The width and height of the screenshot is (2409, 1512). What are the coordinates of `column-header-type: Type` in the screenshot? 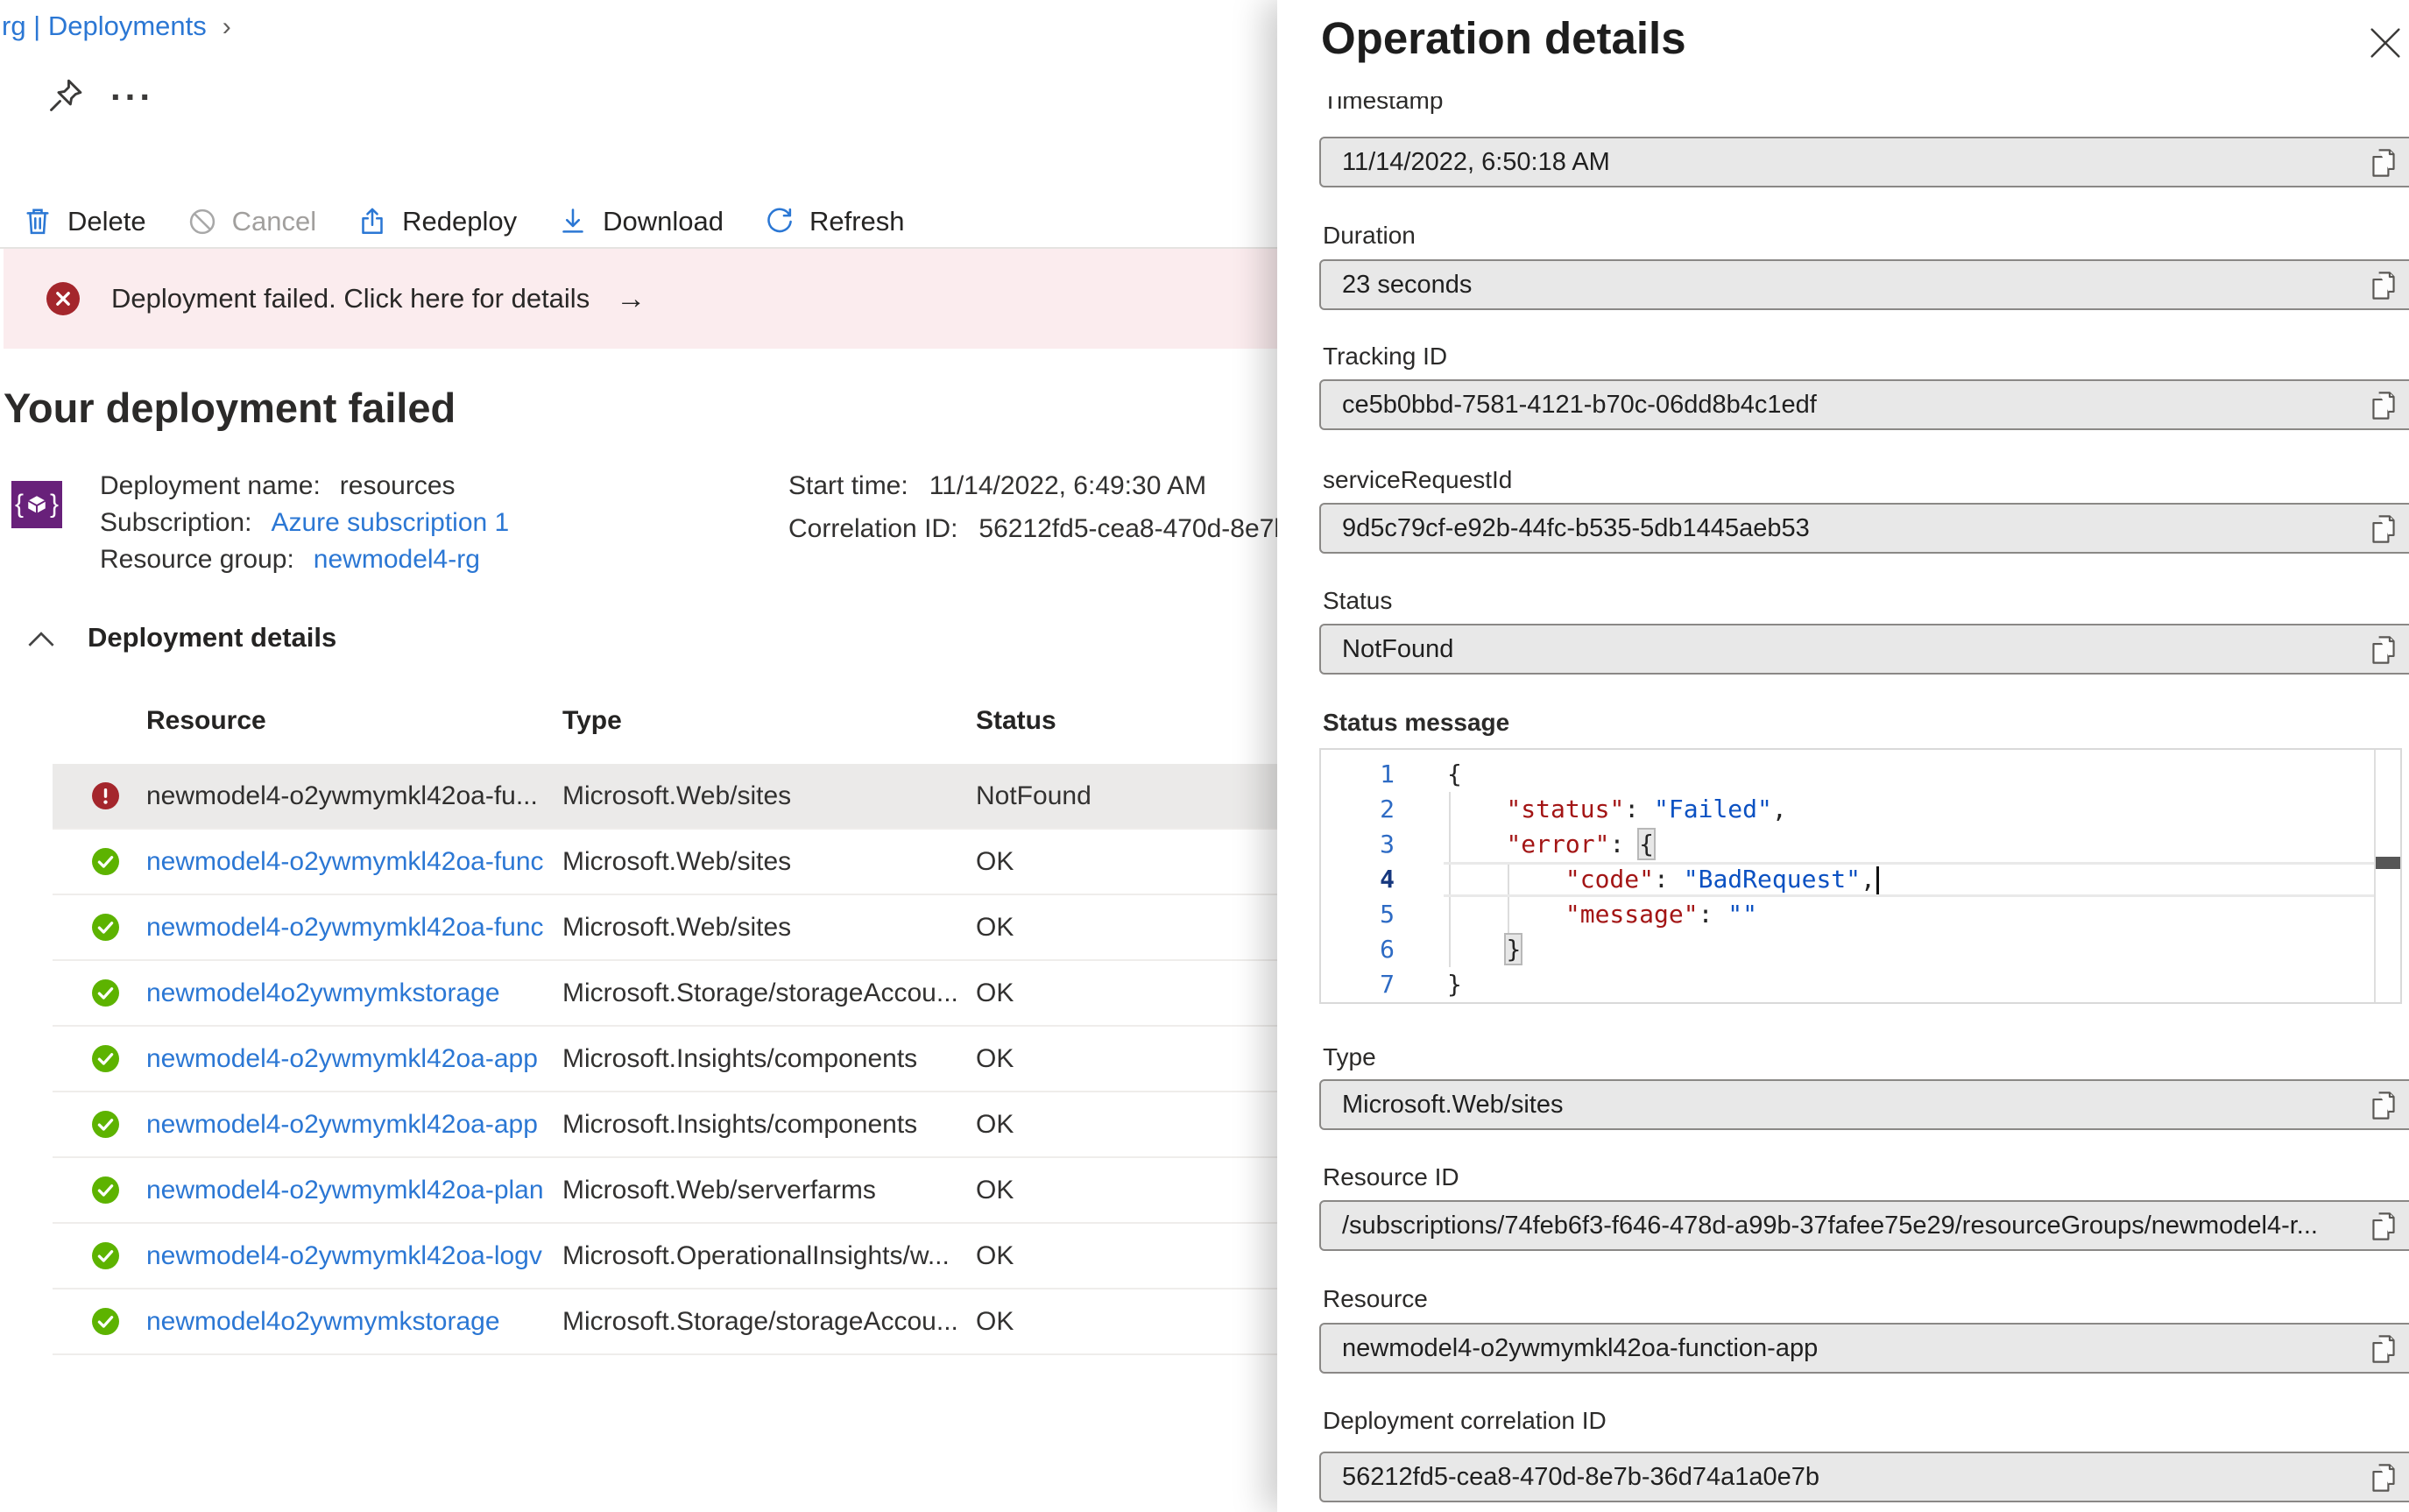 It's located at (592, 720).